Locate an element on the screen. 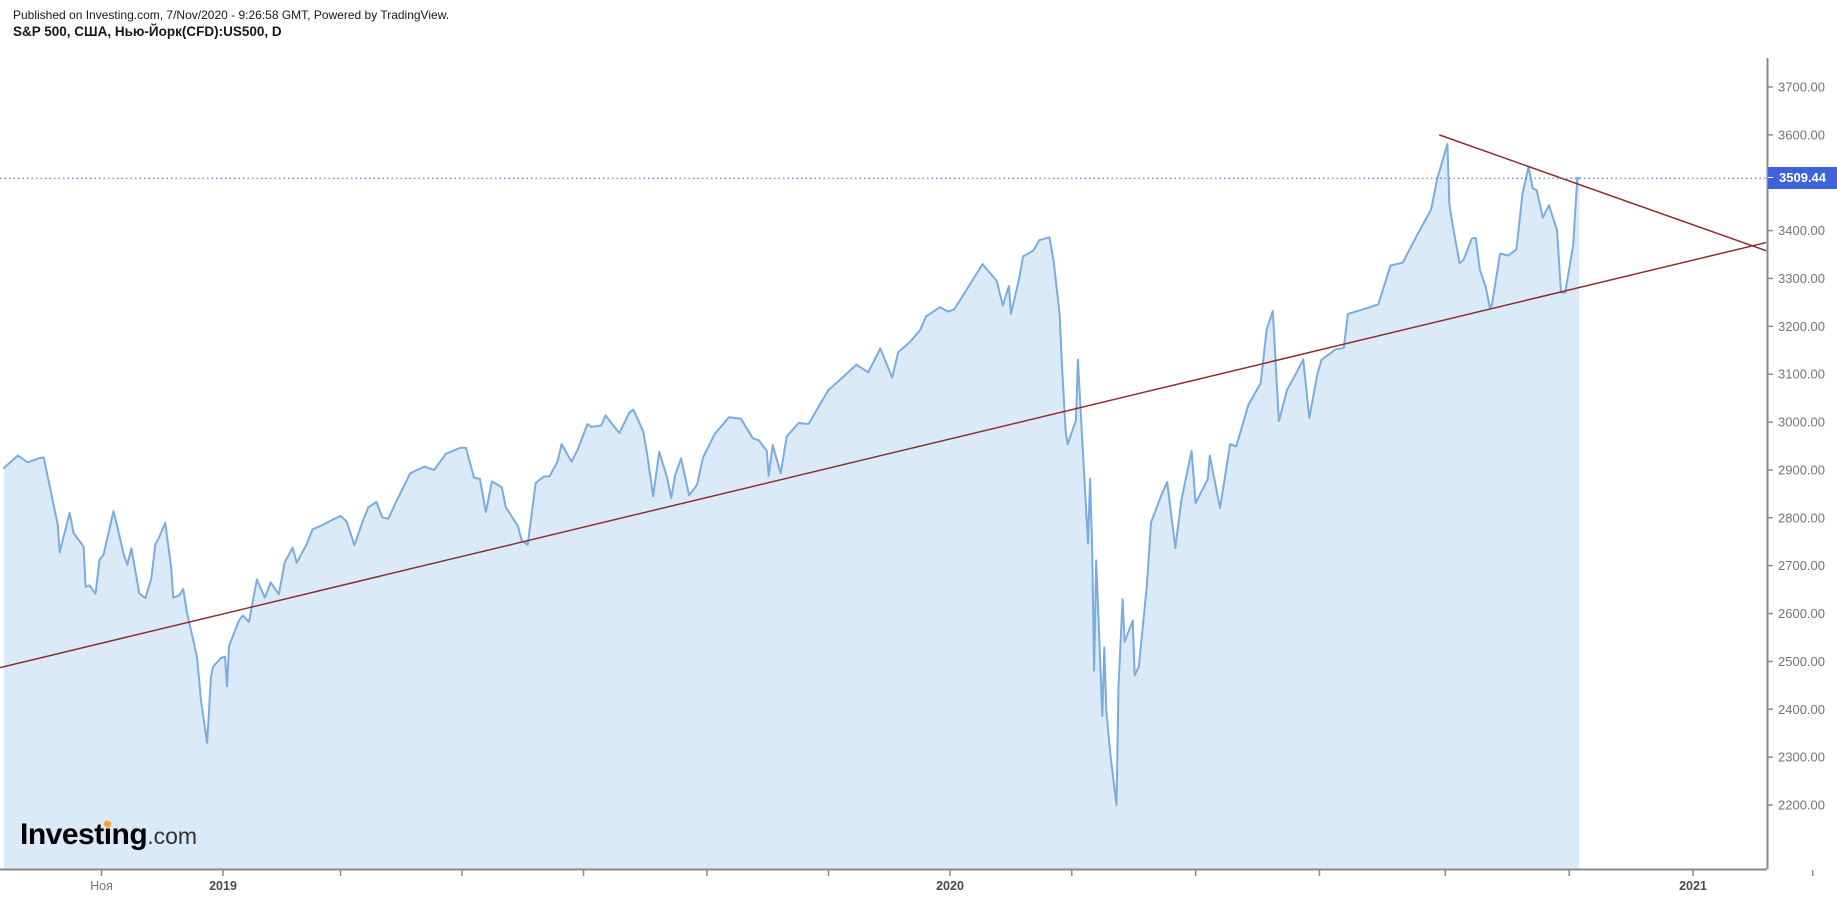 This screenshot has width=1837, height=897. price-axis-label: 3400.00 is located at coordinates (1801, 230).